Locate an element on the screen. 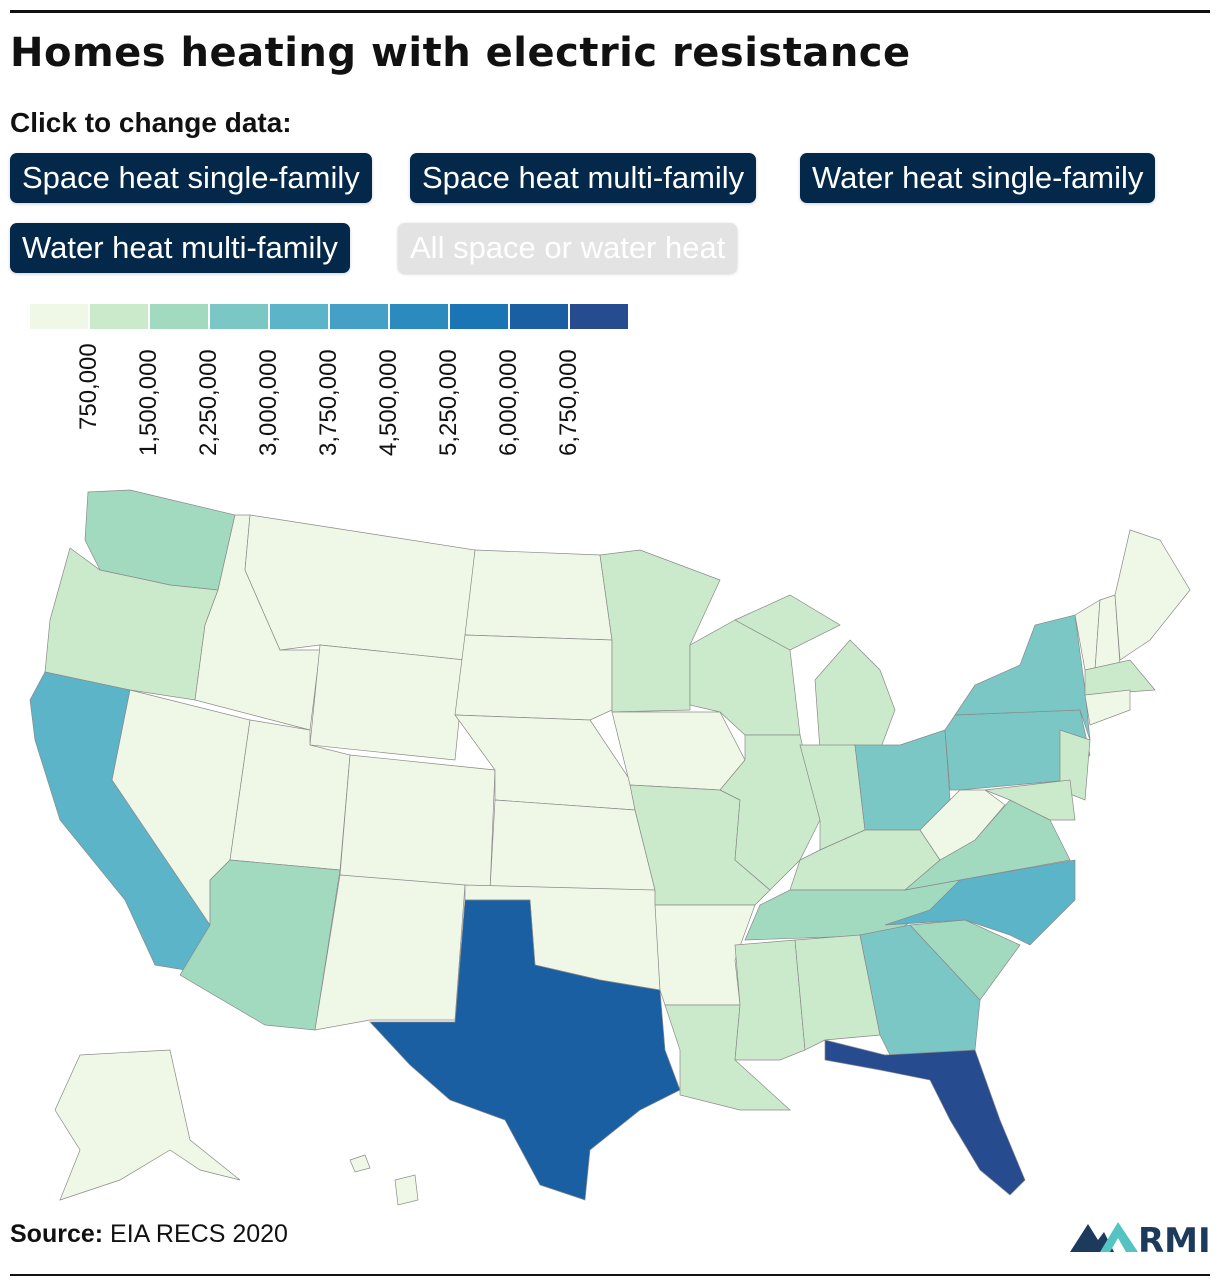  source-label: Source: is located at coordinates (57, 1234).